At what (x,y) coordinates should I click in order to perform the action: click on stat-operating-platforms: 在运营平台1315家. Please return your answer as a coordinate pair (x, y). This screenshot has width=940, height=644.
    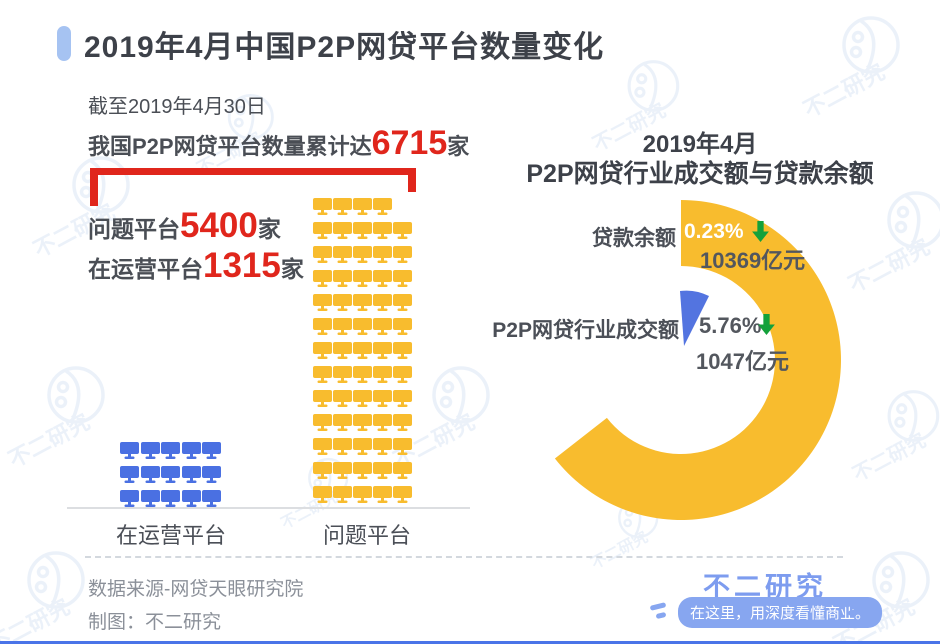
    Looking at the image, I should click on (196, 266).